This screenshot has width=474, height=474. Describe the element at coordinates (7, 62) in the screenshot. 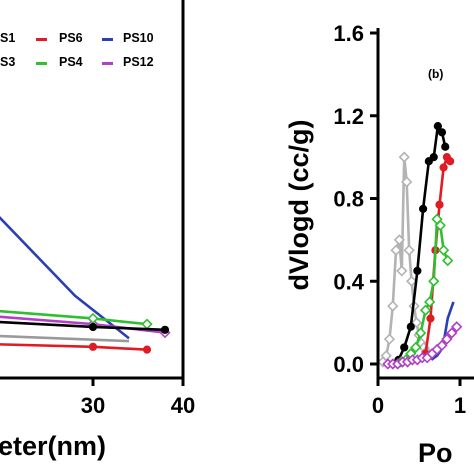

I see `legend-label-s3: S3` at that location.